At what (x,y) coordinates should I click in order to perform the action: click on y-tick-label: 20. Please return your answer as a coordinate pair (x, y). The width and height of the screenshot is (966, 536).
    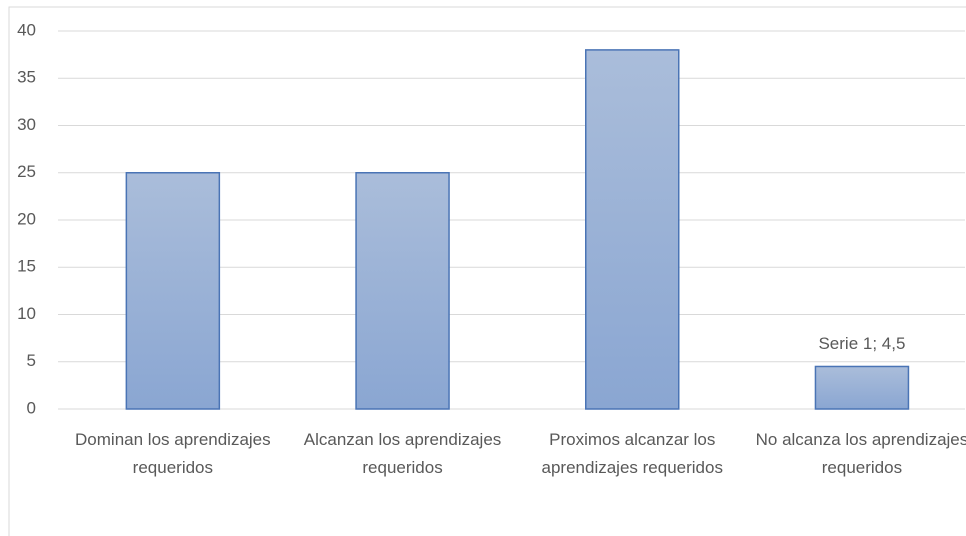
    Looking at the image, I should click on (26, 218).